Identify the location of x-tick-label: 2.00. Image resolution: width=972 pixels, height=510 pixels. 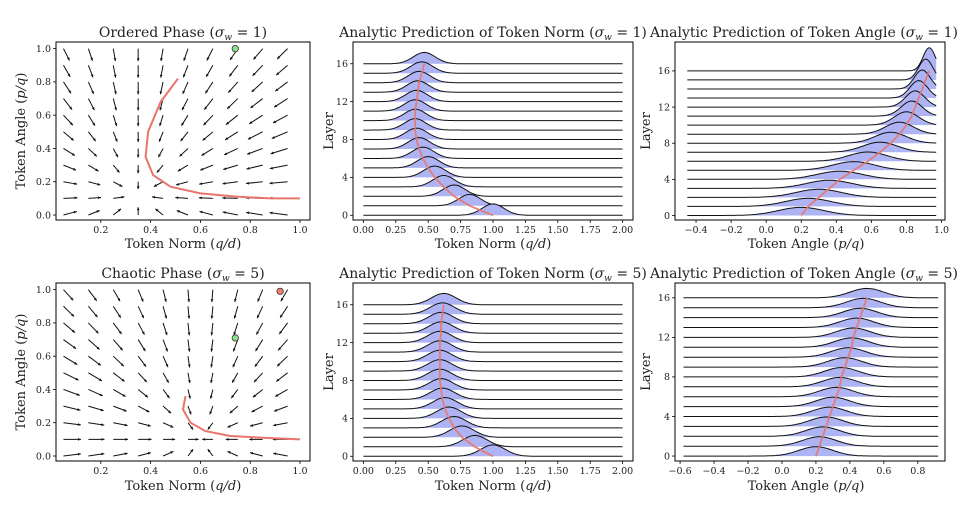
(622, 471).